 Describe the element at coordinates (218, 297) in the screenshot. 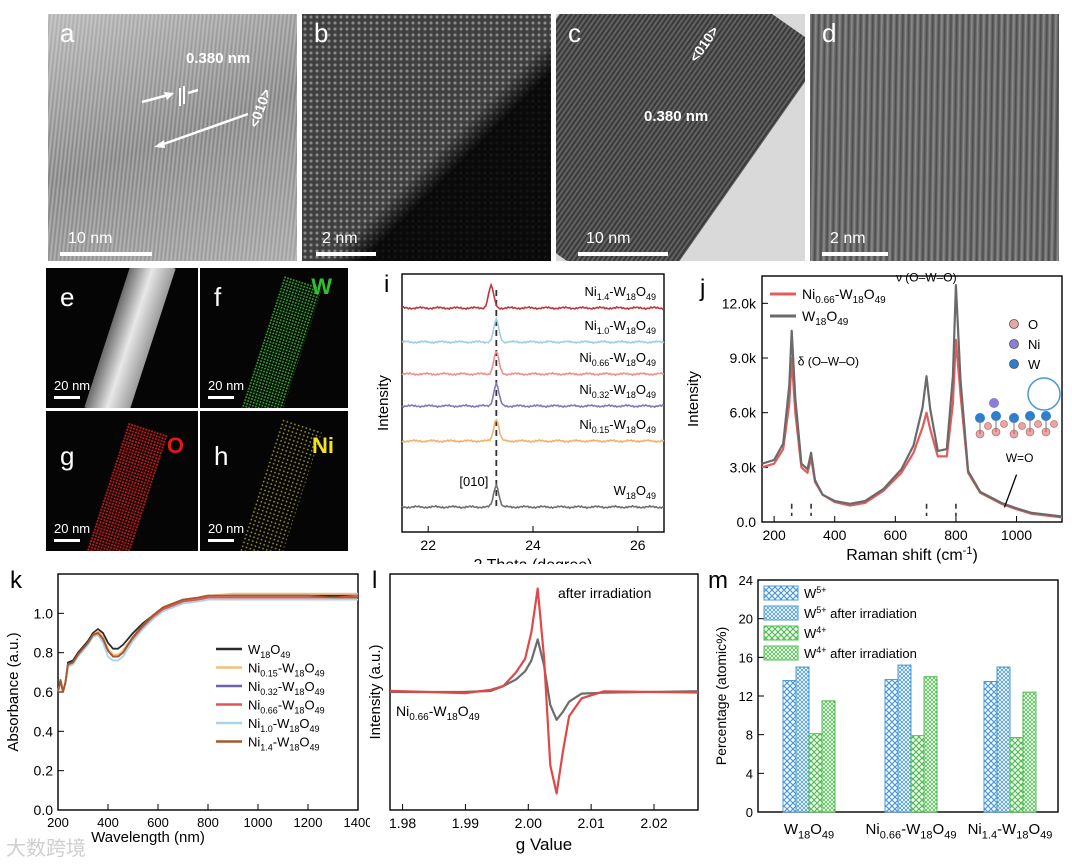

I see `panel-letter-f: f` at that location.